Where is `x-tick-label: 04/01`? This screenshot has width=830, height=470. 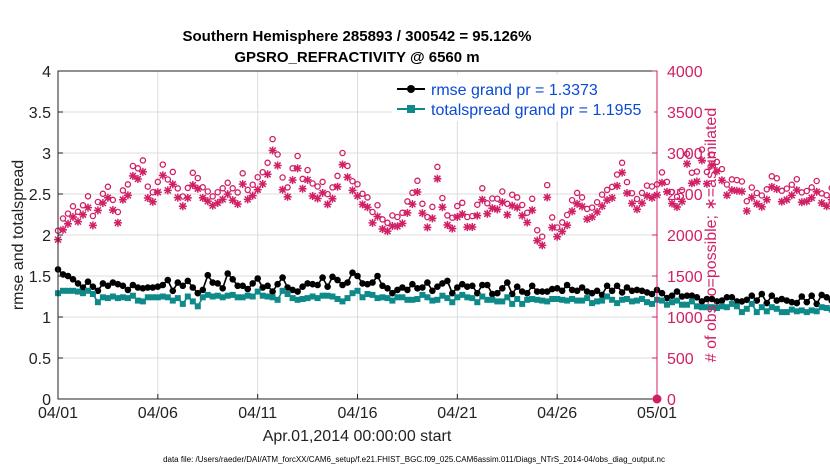
x-tick-label: 04/01 is located at coordinates (58, 413).